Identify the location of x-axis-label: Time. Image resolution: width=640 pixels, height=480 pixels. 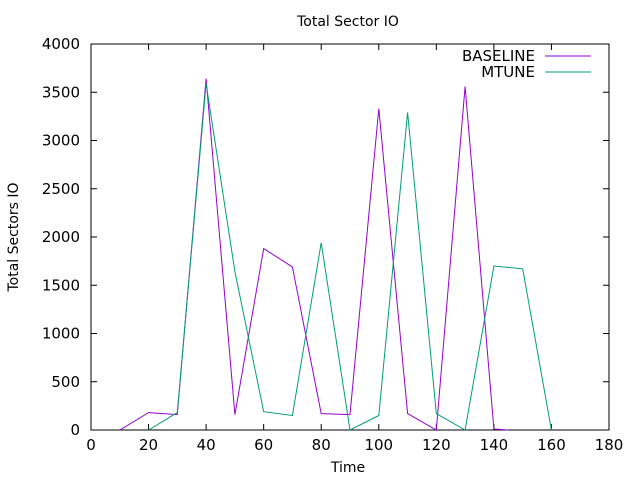
(347, 468).